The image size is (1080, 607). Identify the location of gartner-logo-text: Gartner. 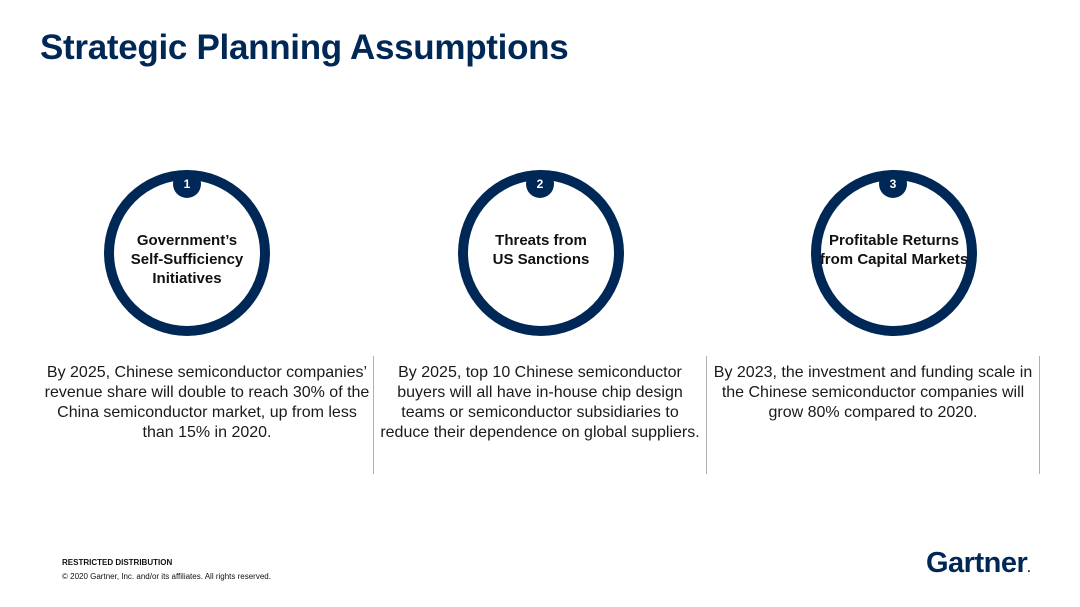
(977, 563).